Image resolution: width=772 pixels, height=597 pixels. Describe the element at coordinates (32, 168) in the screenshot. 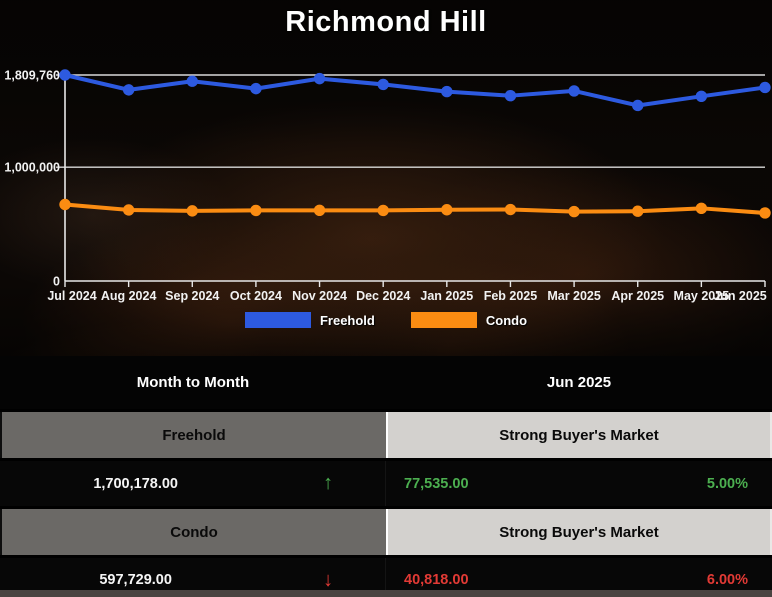

I see `svg-text: 1,000,000` at that location.